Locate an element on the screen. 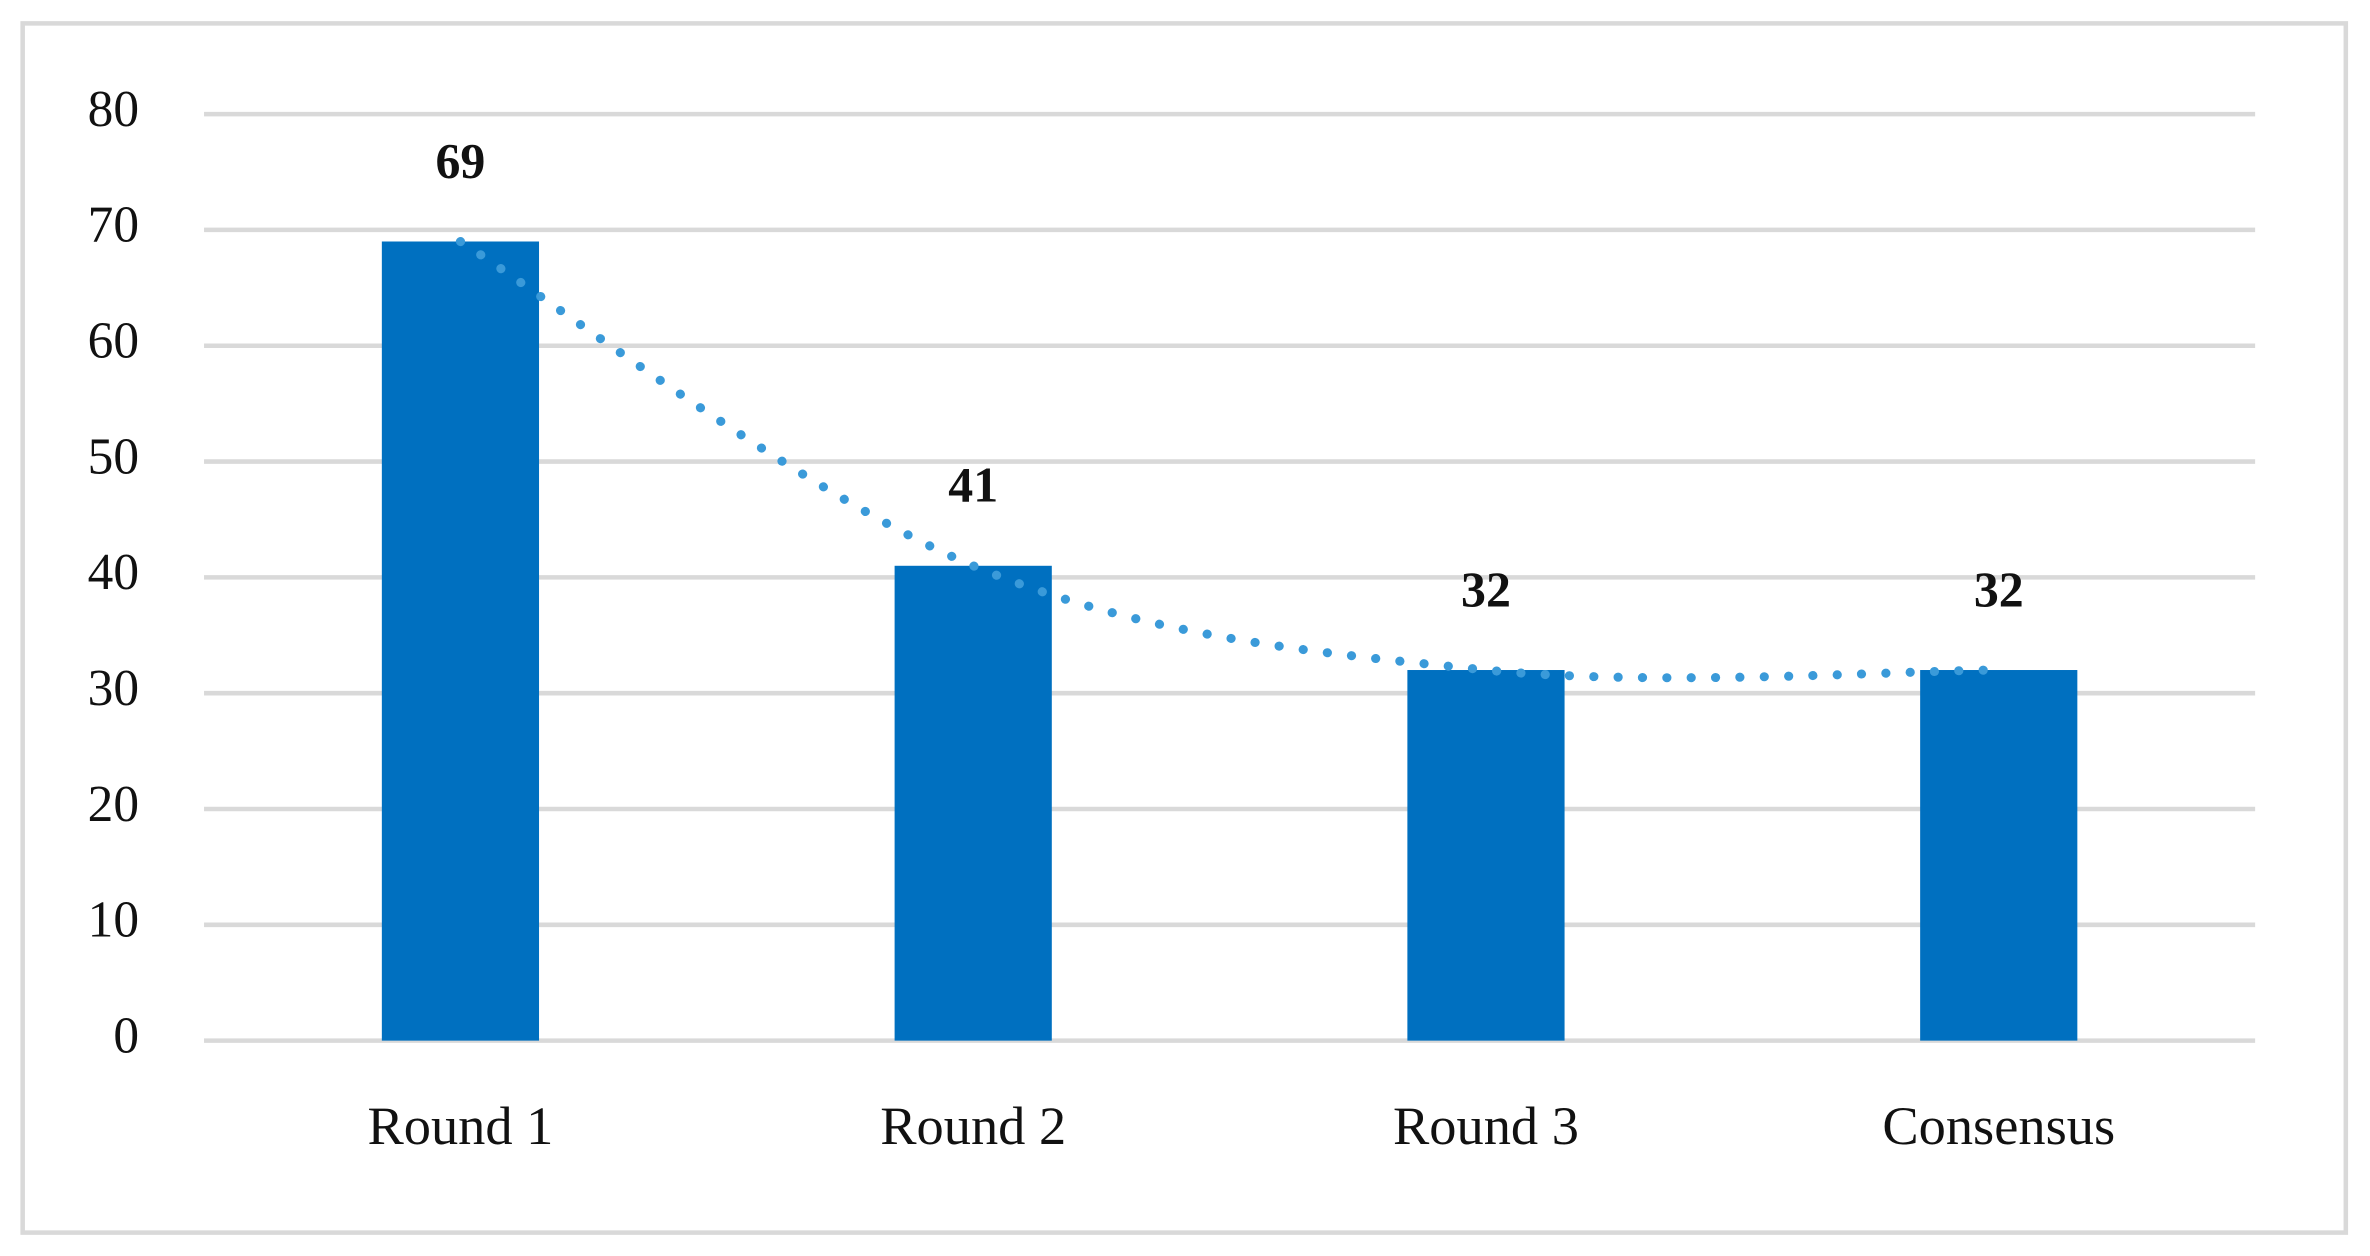 This screenshot has width=2370, height=1256. y-tick-label: 30 is located at coordinates (113, 688).